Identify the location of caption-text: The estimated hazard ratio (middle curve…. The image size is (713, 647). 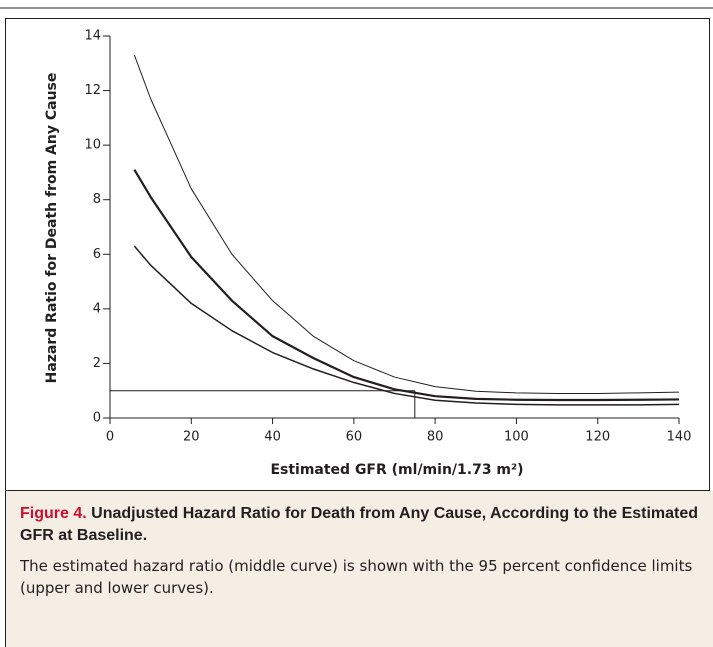
(356, 577).